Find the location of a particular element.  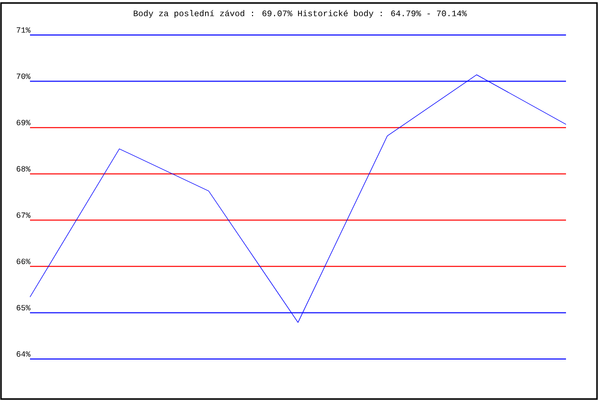

chart-title: Body za poslední závod : 69.07% Historické body : 64.79% - 70.14% is located at coordinates (300, 14).